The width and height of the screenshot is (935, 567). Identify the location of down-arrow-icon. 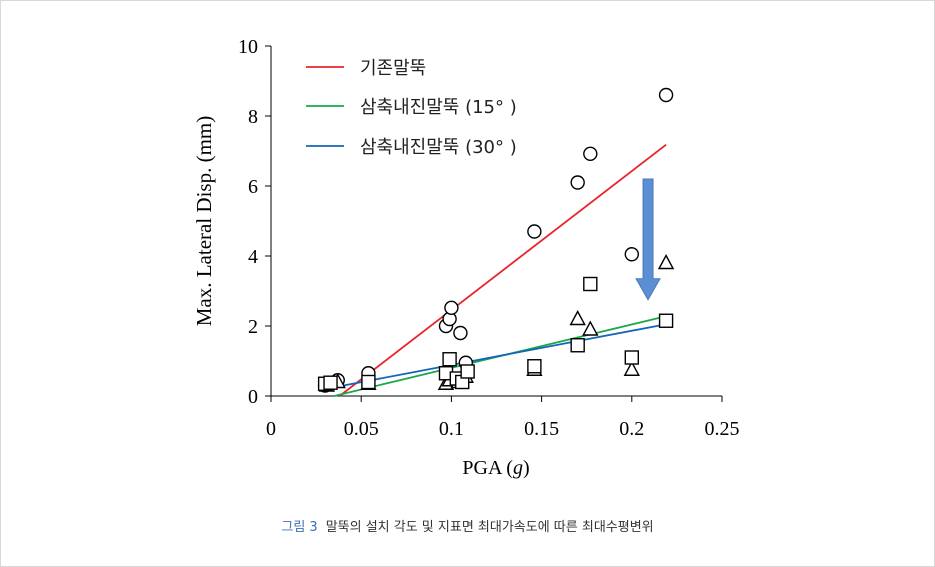
(648, 239).